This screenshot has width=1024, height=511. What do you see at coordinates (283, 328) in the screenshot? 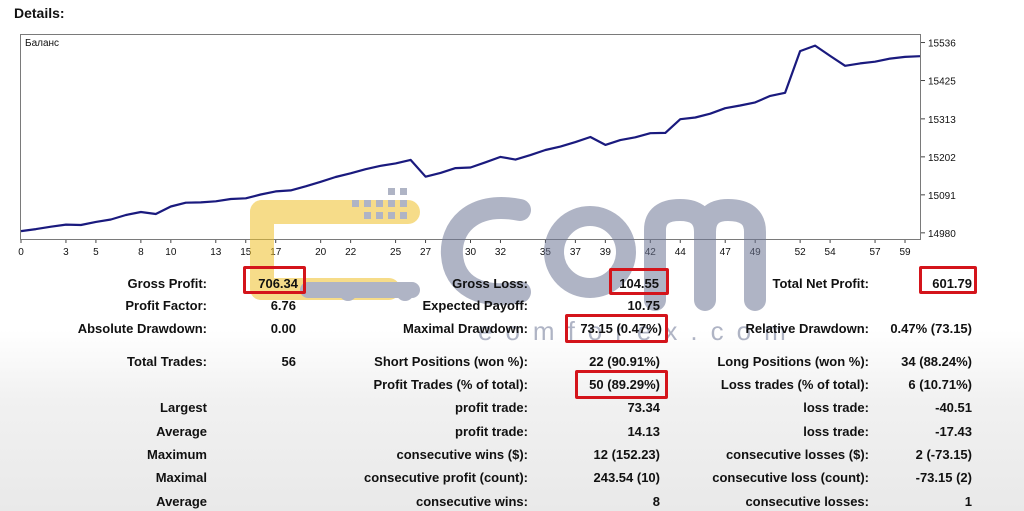
I see `absolute-drawdown-value: 0.00` at bounding box center [283, 328].